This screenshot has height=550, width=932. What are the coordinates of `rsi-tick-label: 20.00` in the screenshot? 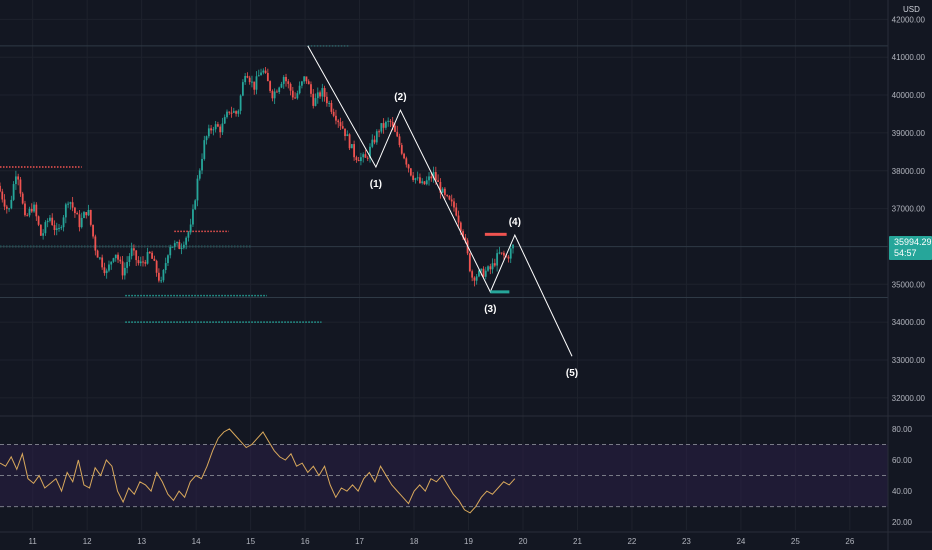 It's located at (902, 522).